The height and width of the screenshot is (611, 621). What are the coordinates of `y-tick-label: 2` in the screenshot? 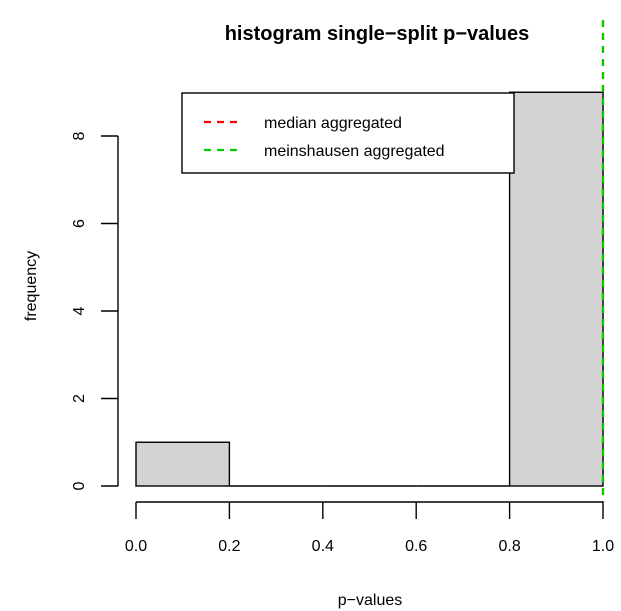 It's located at (79, 398).